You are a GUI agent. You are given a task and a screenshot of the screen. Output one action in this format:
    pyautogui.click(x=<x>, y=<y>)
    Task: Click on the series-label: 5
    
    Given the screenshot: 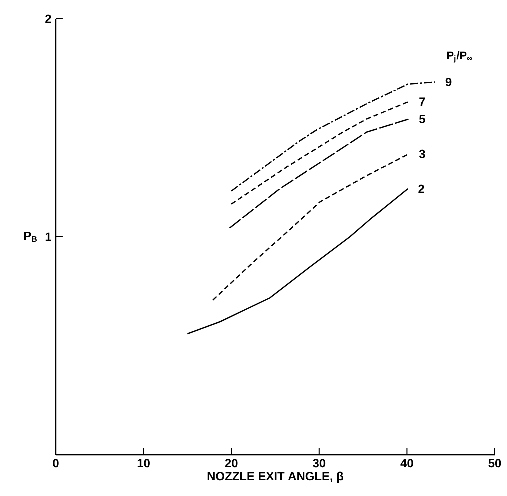 What is the action you would take?
    pyautogui.click(x=422, y=119)
    